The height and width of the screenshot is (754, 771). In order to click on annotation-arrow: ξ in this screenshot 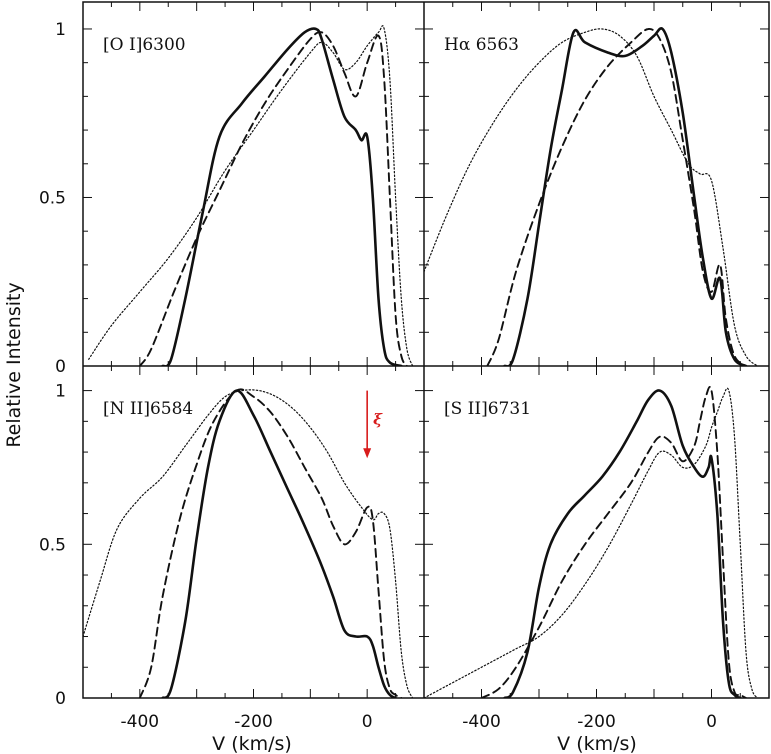, I will do `click(373, 424)`.